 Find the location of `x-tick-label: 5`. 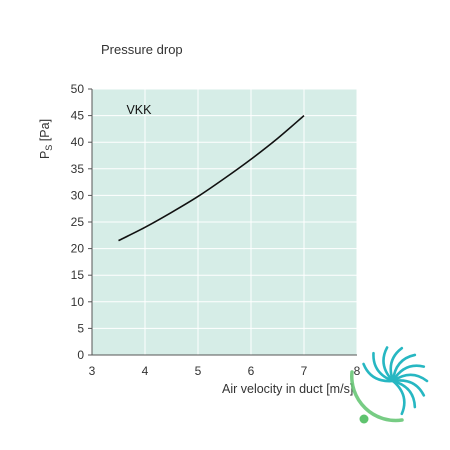

x-tick-label: 5 is located at coordinates (198, 371).